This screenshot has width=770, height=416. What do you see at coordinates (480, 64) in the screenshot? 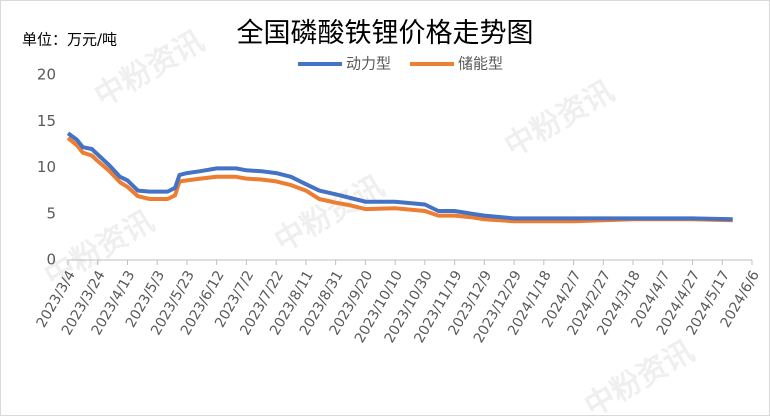
I see `legend-label: 储能型` at bounding box center [480, 64].